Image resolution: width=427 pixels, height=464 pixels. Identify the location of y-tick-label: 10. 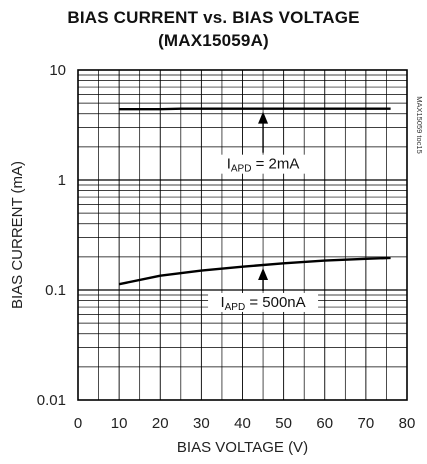
(57, 70).